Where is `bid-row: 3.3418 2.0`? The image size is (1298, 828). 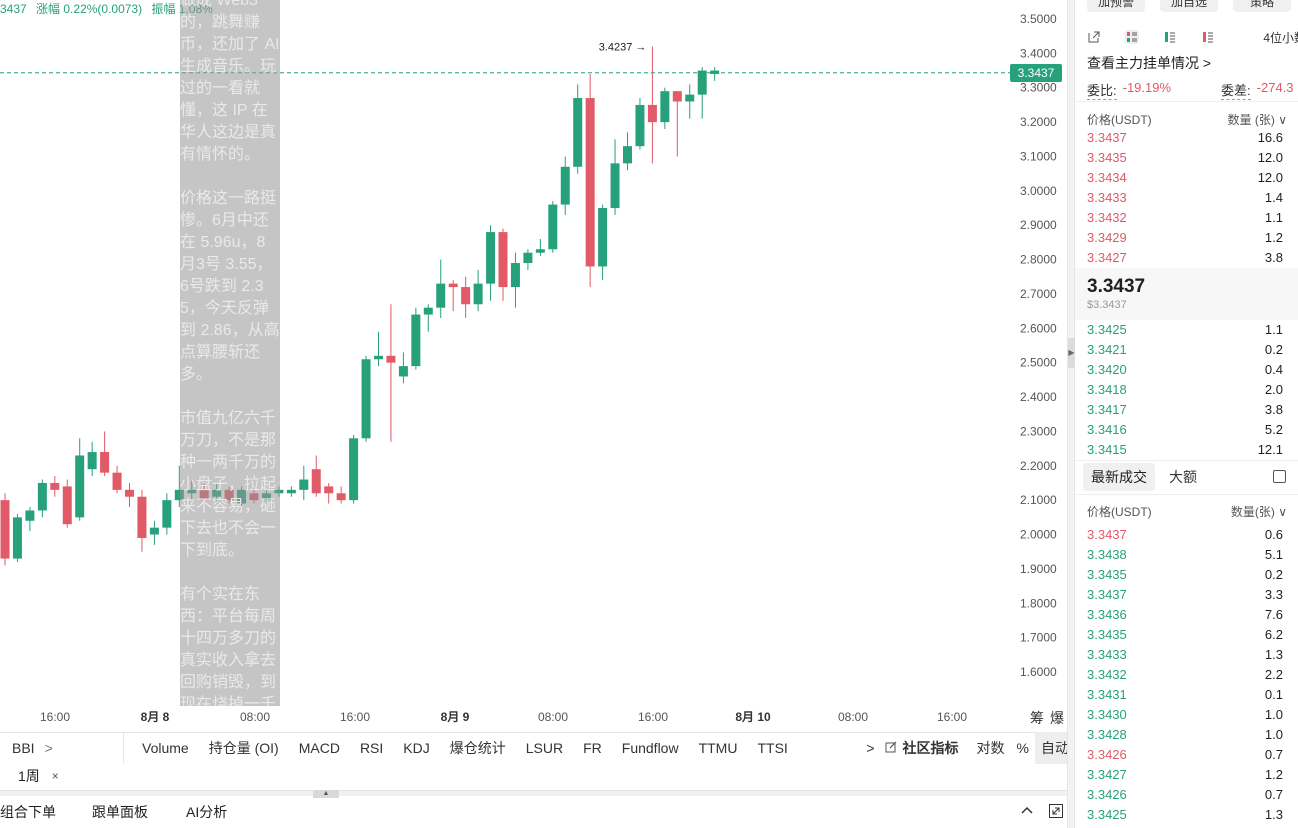 bid-row: 3.3418 2.0 is located at coordinates (1186, 389).